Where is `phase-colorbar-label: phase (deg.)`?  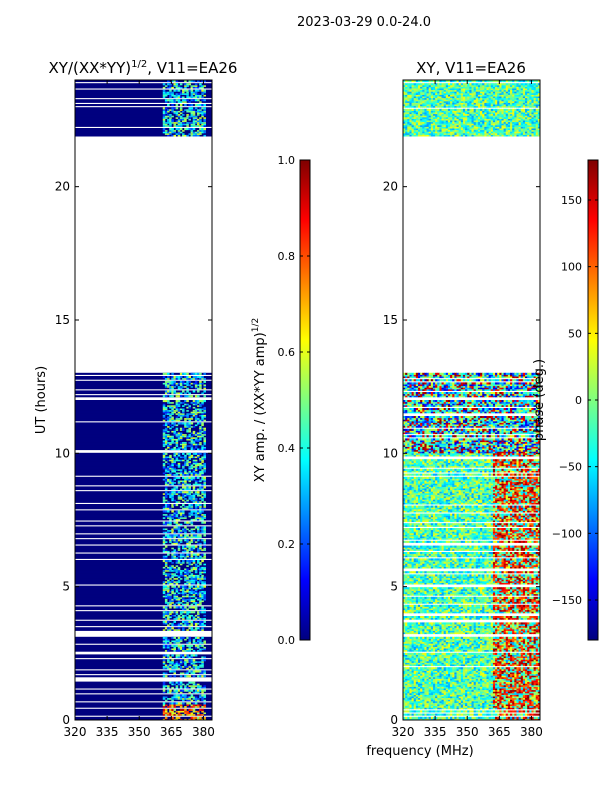 phase-colorbar-label: phase (deg.) is located at coordinates (539, 400).